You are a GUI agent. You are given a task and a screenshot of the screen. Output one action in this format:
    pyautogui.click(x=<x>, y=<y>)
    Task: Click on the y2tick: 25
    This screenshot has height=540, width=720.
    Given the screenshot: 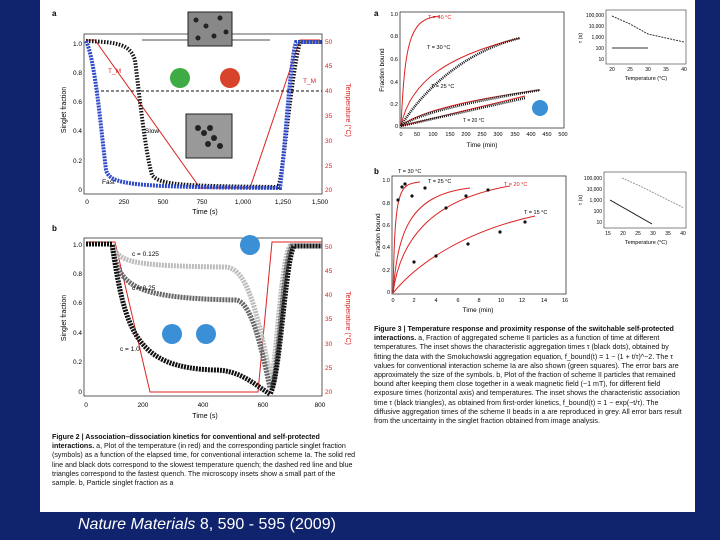 What is the action you would take?
    pyautogui.click(x=329, y=368)
    